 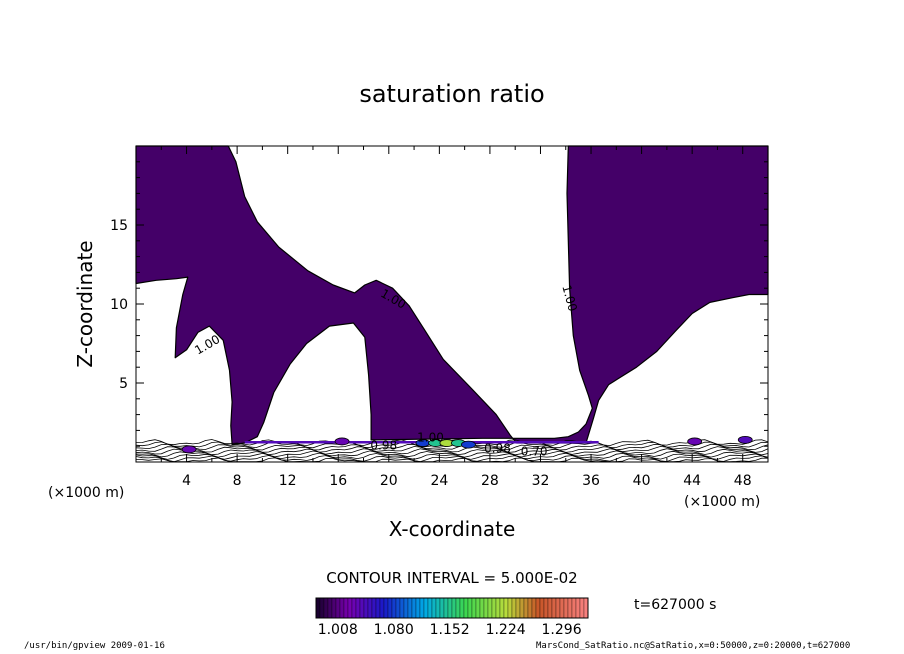 I want to click on y-tick-label: 15, so click(x=119, y=226).